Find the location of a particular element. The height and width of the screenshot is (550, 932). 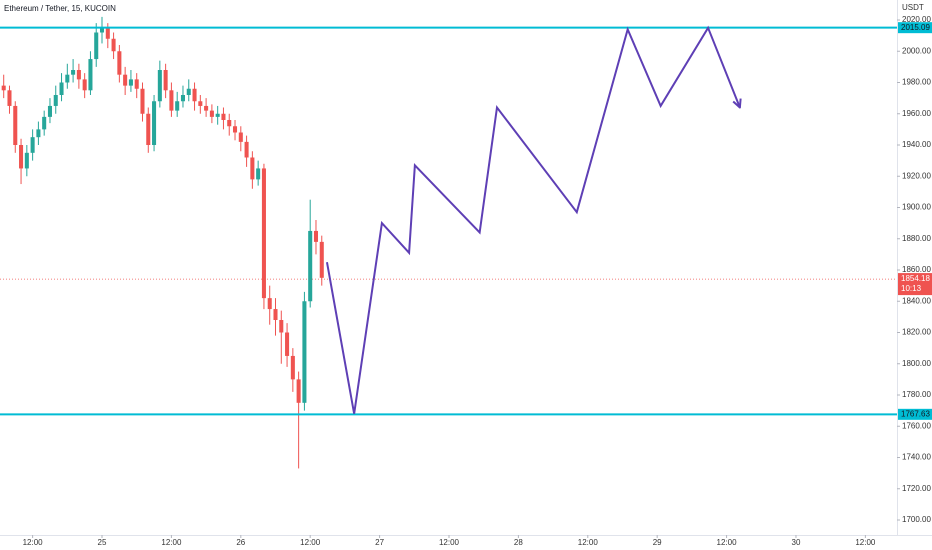

y-tick-label: 1980.00 is located at coordinates (916, 82).